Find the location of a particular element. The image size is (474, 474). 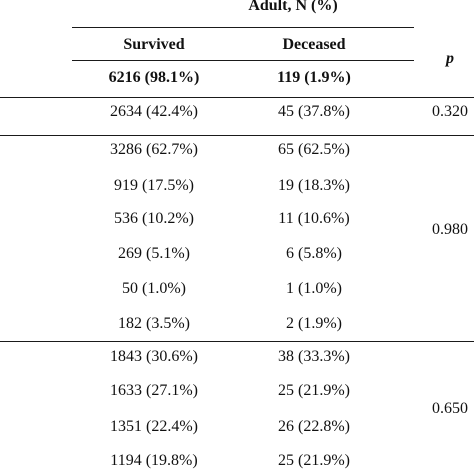

adult-group-header: Adult, N (%) is located at coordinates (293, 7).